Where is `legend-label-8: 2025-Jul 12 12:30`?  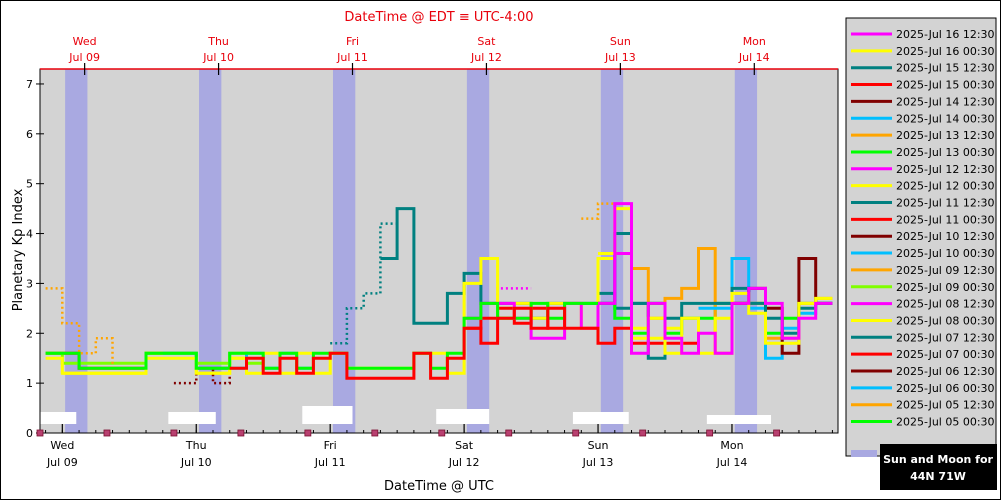 legend-label-8: 2025-Jul 12 12:30 is located at coordinates (945, 169).